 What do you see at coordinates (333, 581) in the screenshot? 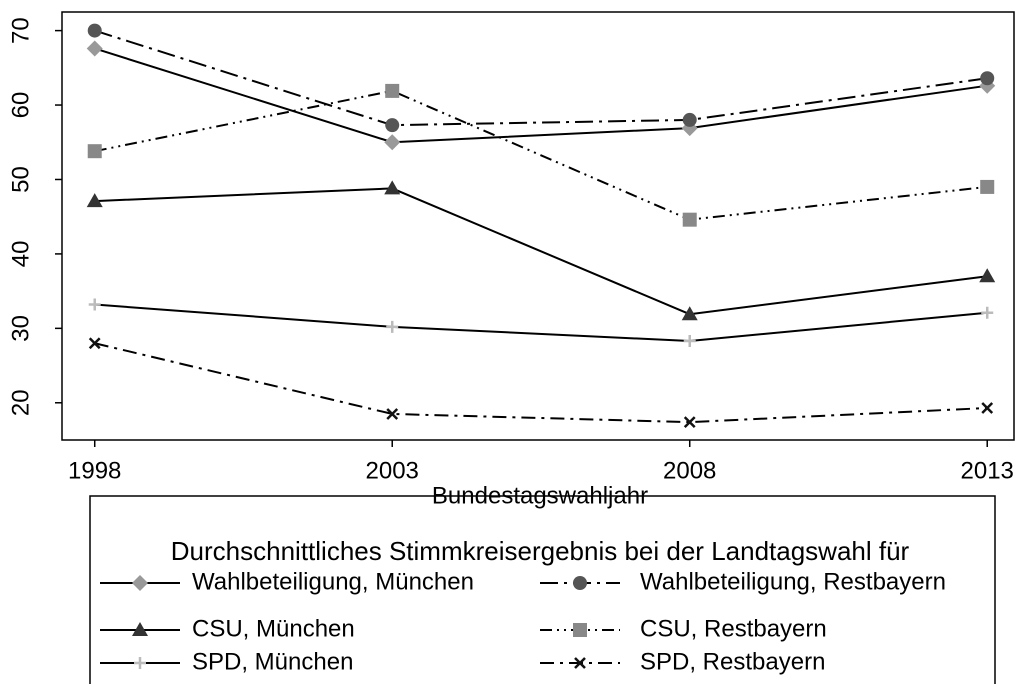
I see `legend-label: Wahlbeteiligung, München` at bounding box center [333, 581].